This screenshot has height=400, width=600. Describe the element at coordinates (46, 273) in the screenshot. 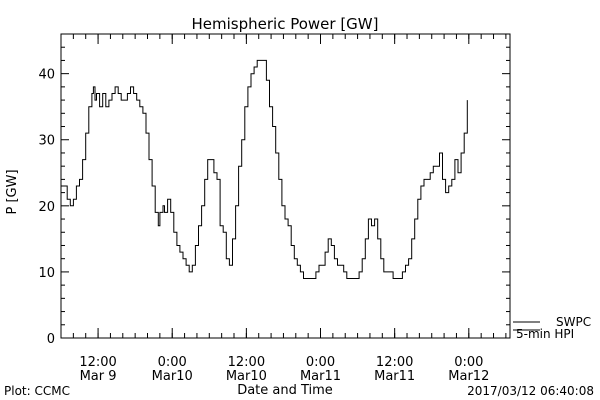

I see `y-tick-label: 10` at that location.